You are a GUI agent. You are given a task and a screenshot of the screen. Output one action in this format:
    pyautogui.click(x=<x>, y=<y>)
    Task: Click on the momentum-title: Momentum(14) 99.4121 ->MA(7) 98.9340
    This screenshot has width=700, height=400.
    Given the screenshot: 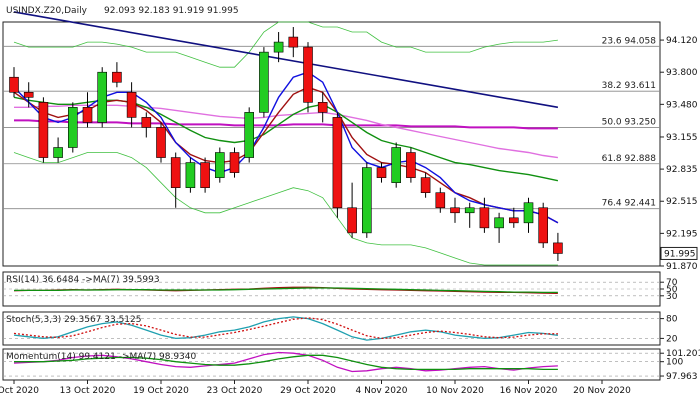 What is the action you would take?
    pyautogui.click(x=101, y=357)
    